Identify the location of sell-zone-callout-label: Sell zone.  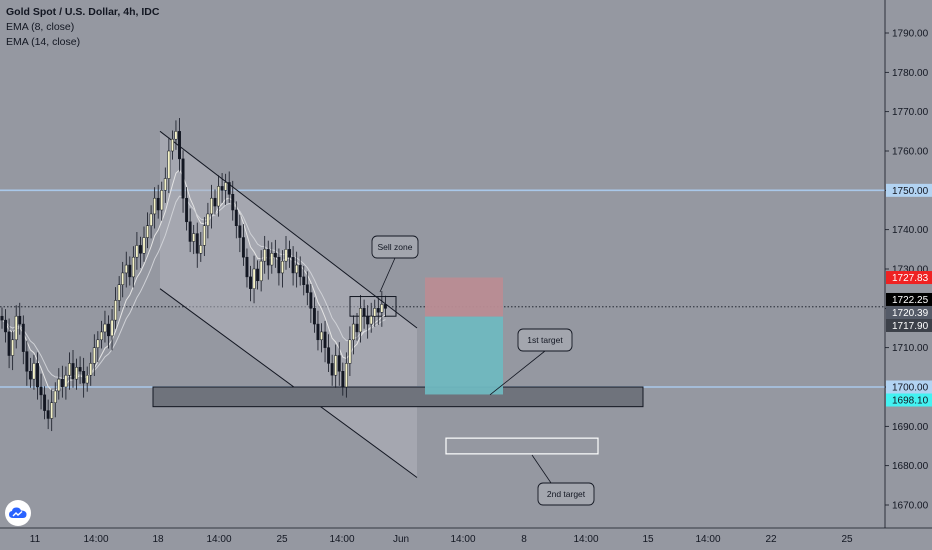
(395, 247).